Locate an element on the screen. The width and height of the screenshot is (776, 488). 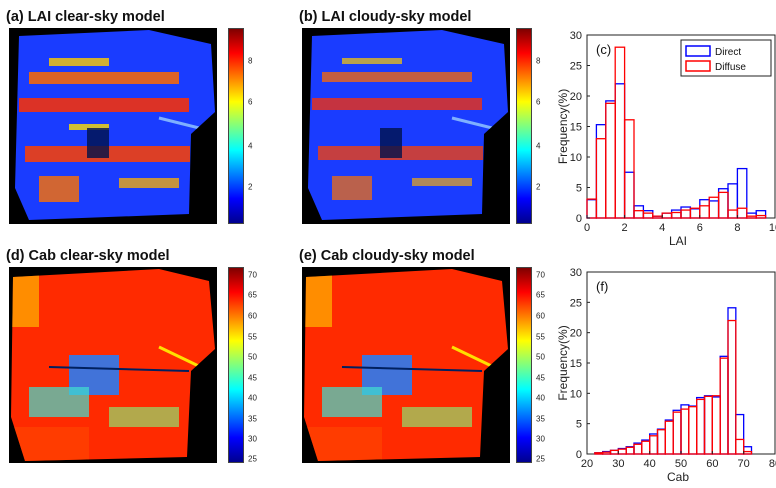
lai-colorbar-b-ticks: 8 6 4 2 is located at coordinates (546, 126).